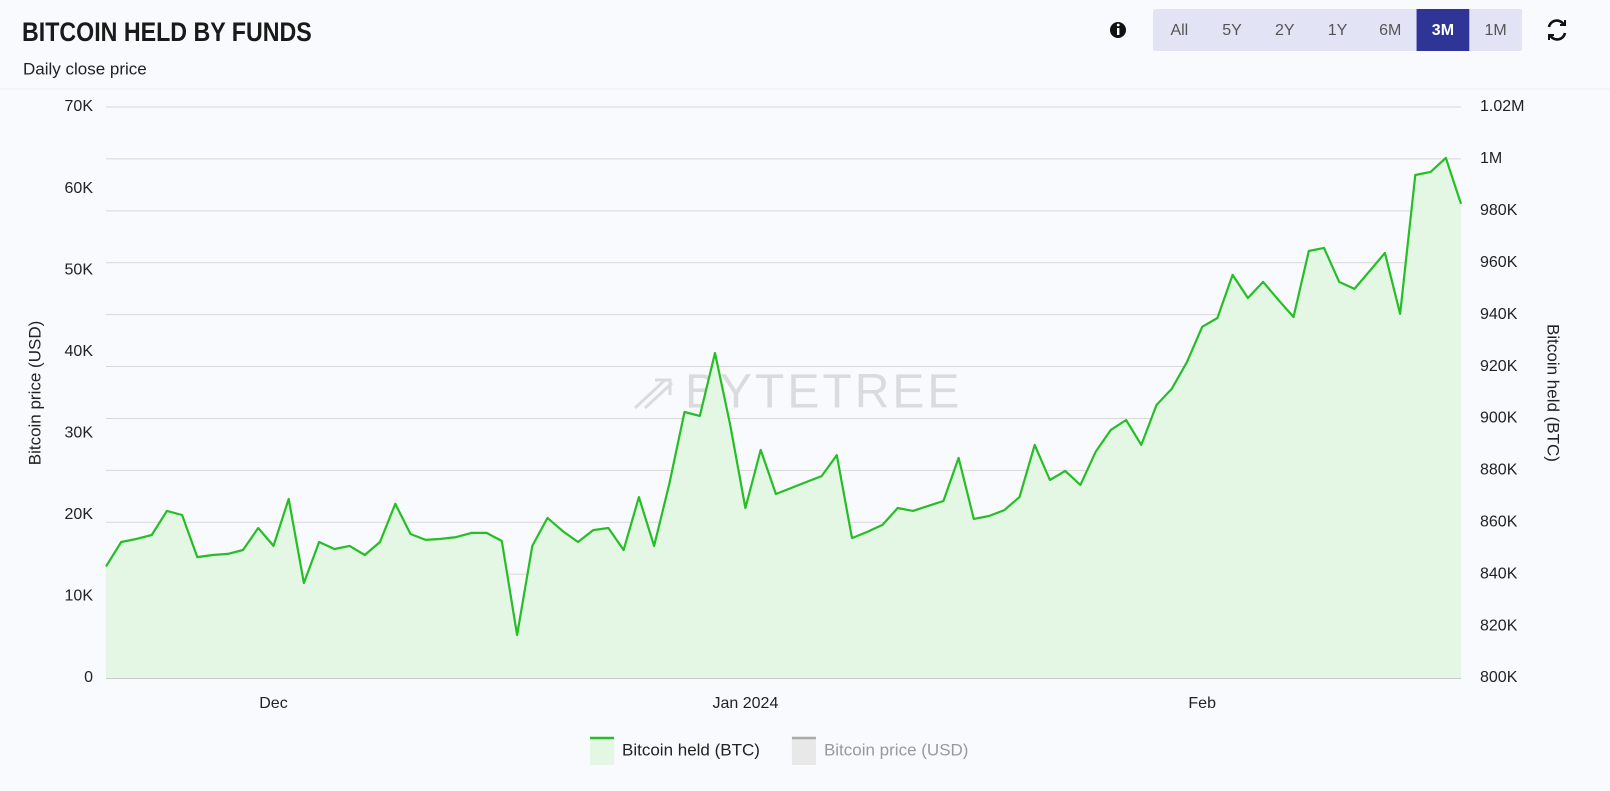 The width and height of the screenshot is (1610, 791). I want to click on range-button-label: 5Y, so click(1232, 30).